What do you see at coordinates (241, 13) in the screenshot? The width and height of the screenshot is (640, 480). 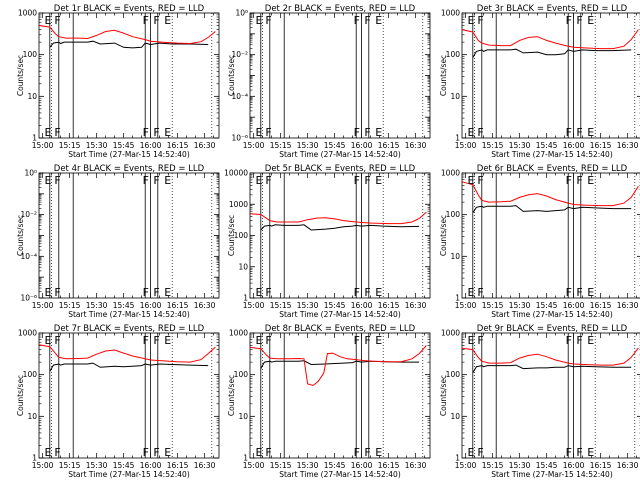 I see `y-tick-label: 10⁰` at bounding box center [241, 13].